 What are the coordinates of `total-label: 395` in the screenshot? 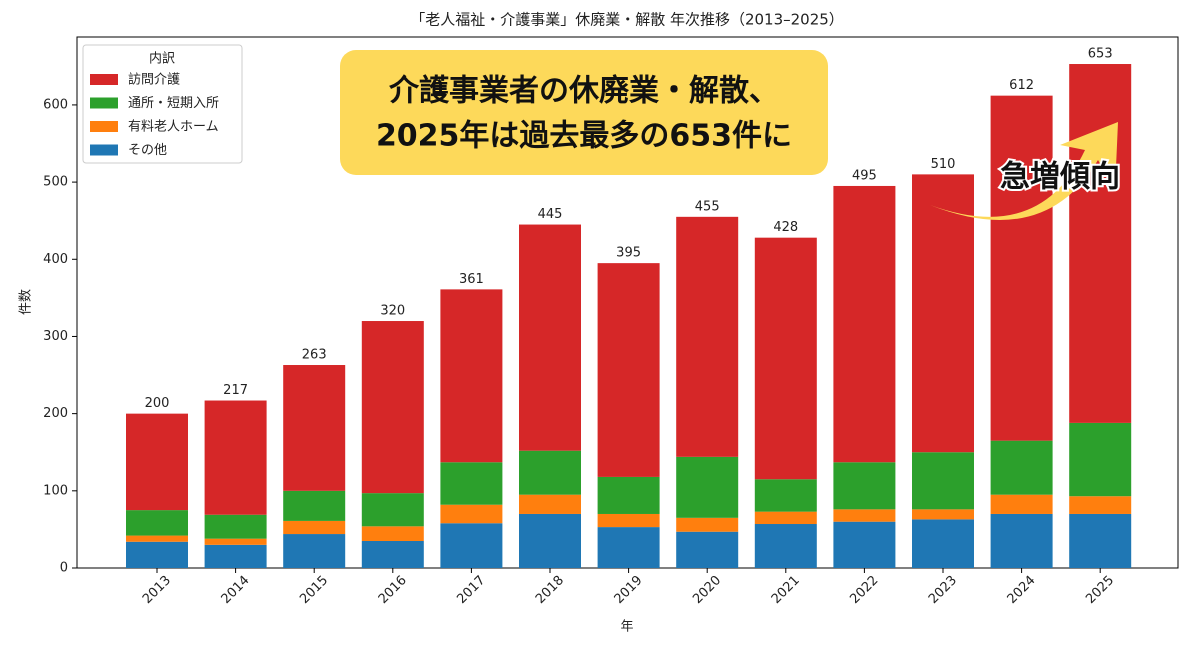 It's located at (628, 253).